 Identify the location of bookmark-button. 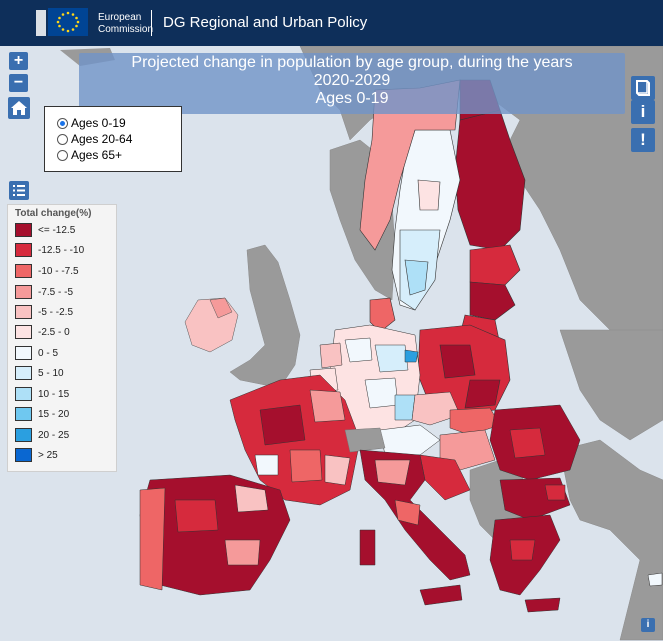
(643, 88).